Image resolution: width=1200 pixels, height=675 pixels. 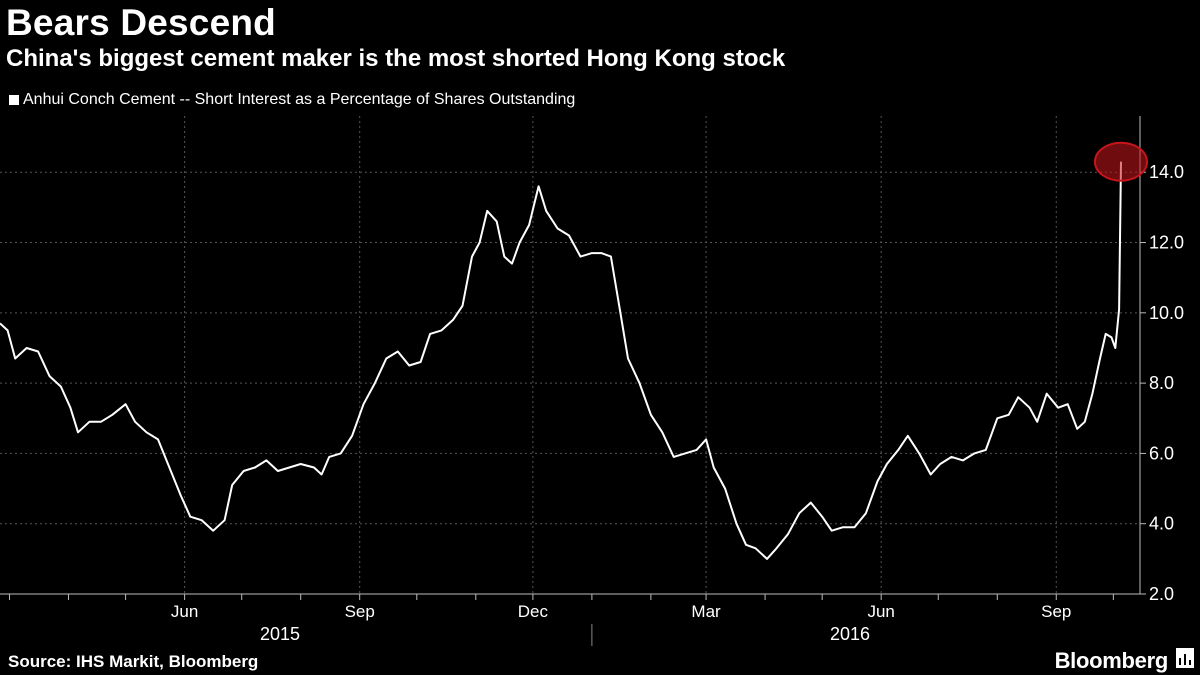 I want to click on y-tick-label: 4.0, so click(x=1161, y=524).